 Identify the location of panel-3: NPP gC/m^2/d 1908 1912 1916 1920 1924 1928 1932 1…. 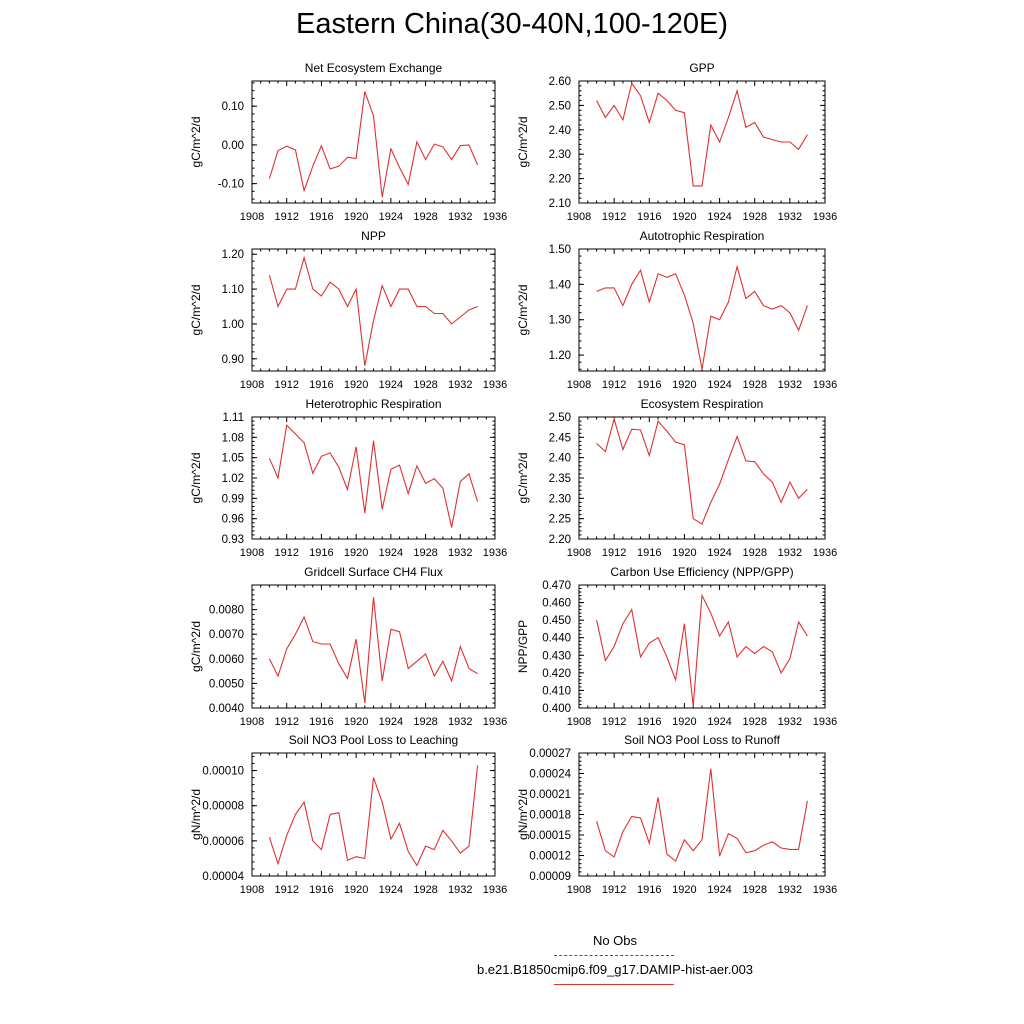
(348, 310).